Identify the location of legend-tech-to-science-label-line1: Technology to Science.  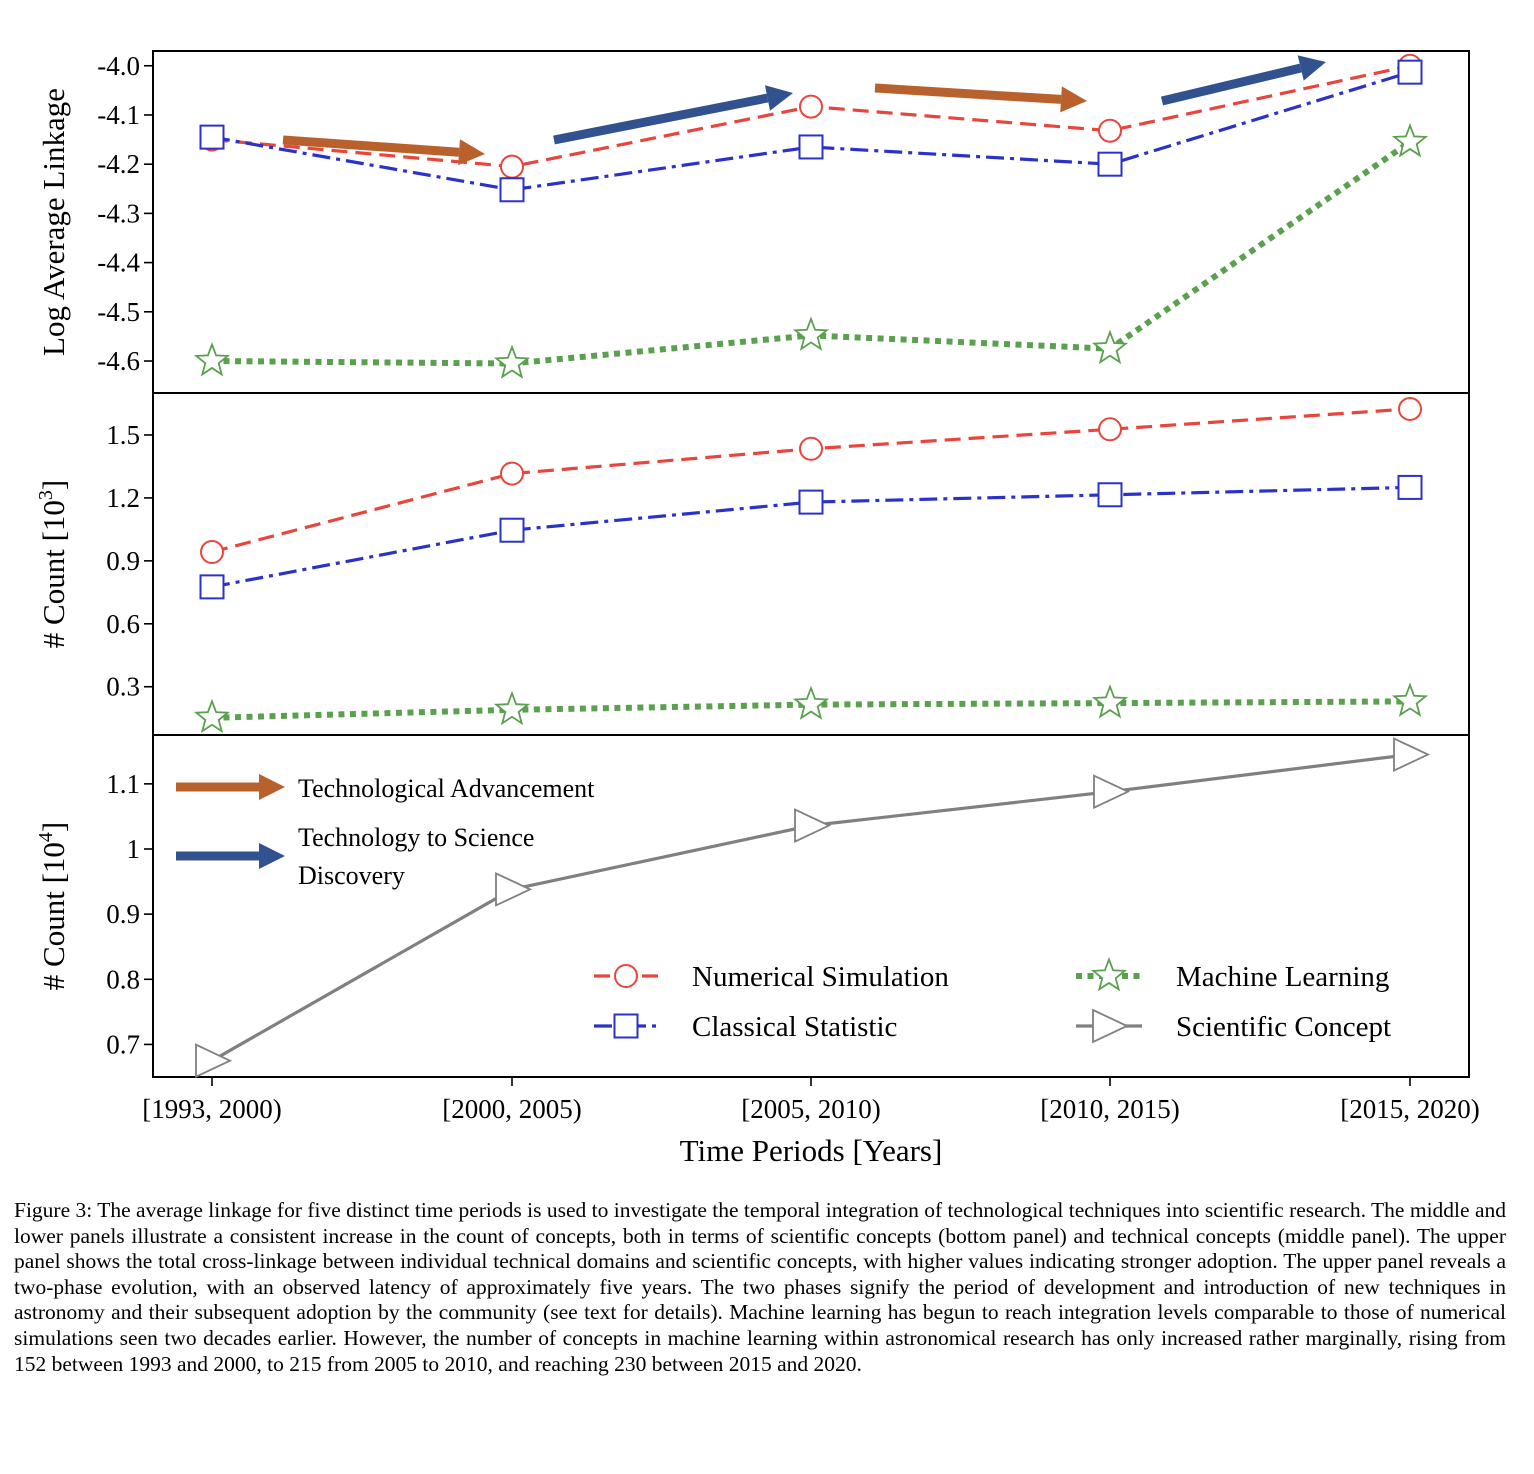
(416, 837).